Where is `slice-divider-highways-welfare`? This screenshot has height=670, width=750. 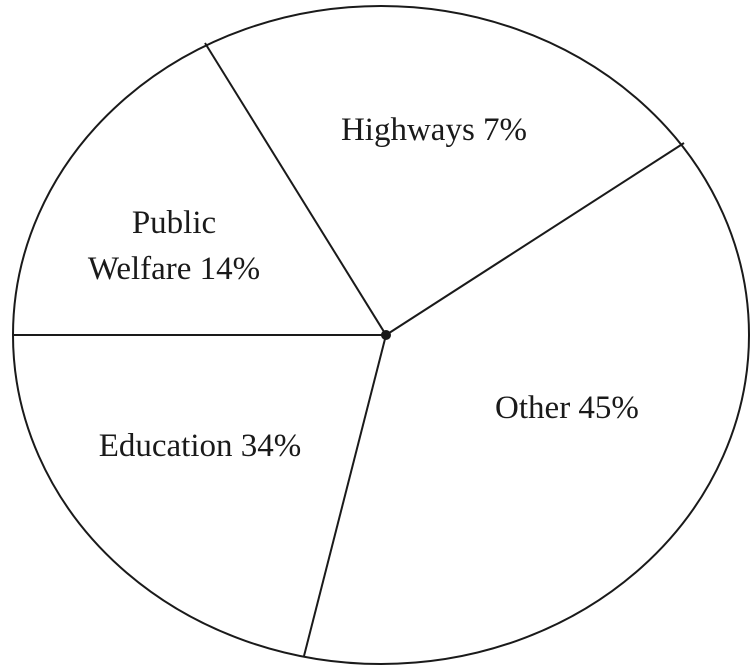 slice-divider-highways-welfare is located at coordinates (295, 189).